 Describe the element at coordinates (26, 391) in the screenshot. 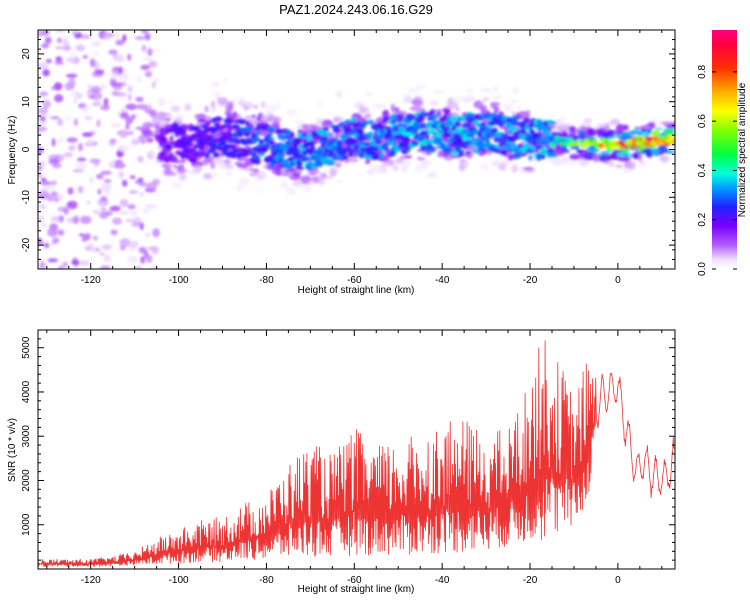

I see `y-tick-label: 4000` at that location.